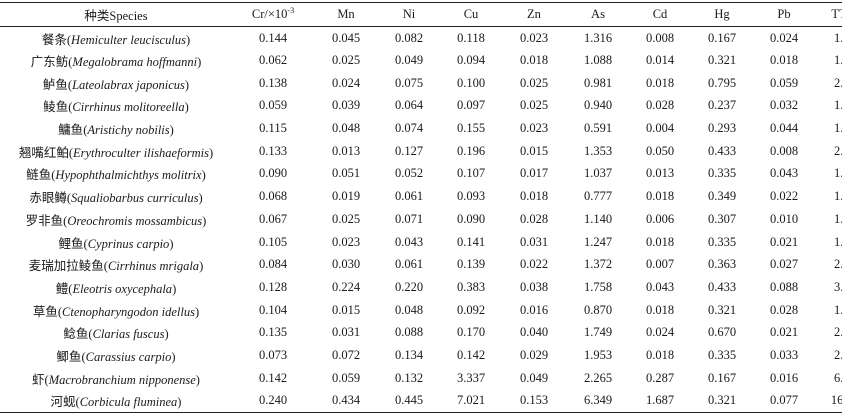  What do you see at coordinates (722, 354) in the screenshot?
I see `value-cell-hg: 0.335` at bounding box center [722, 354].